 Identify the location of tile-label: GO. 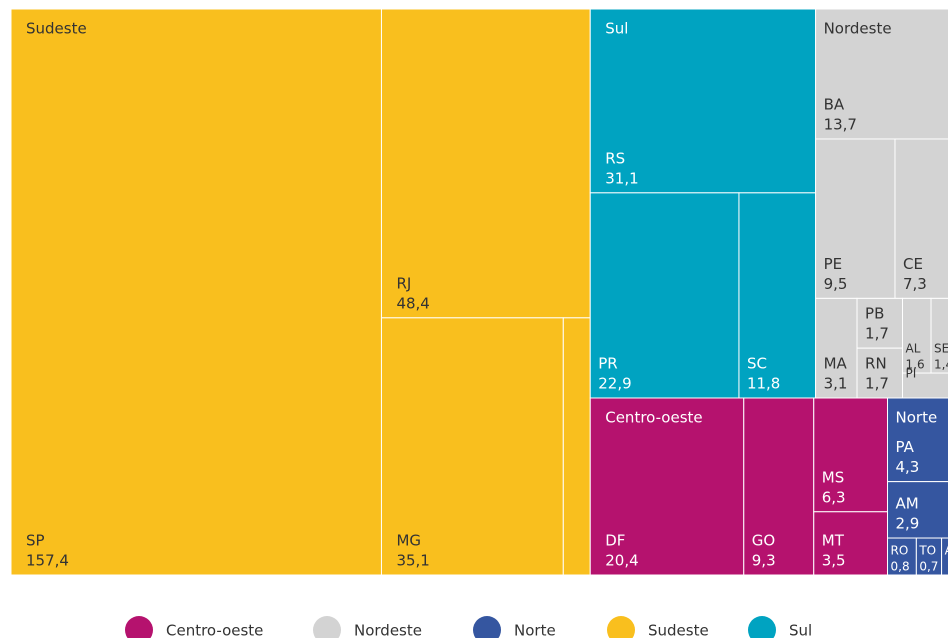
(763, 541).